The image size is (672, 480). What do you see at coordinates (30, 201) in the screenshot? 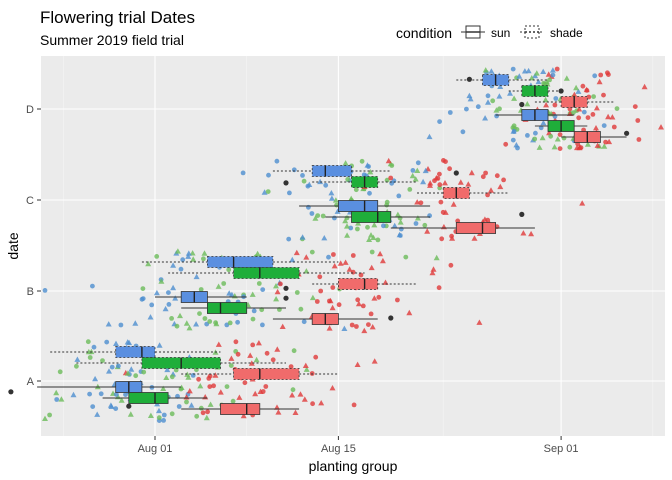
I see `y-tick-label: C` at bounding box center [30, 201].